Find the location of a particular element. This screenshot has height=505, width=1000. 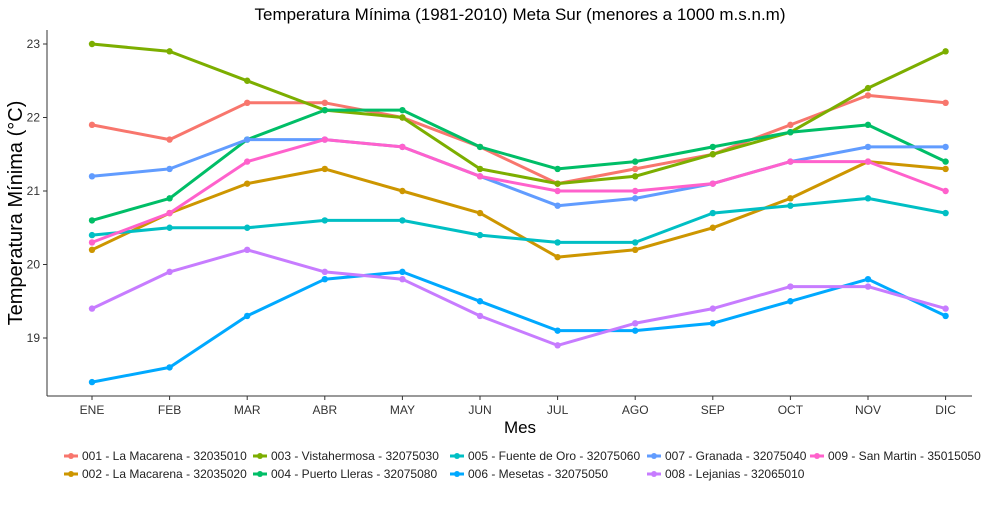

x-tick-label: DIC is located at coordinates (945, 410).